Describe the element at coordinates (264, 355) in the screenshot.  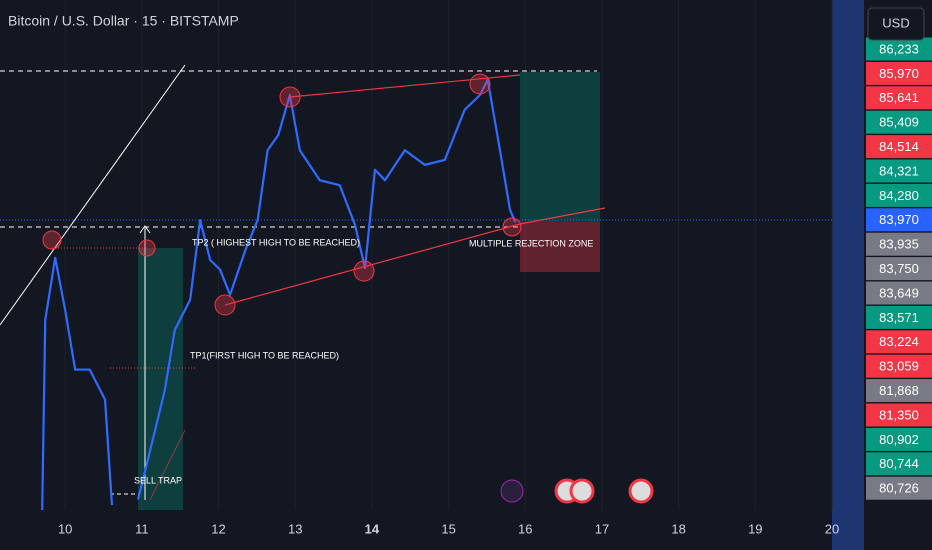
I see `annotation: TP1(FIRST HIGH TO BE REACHED)` at that location.